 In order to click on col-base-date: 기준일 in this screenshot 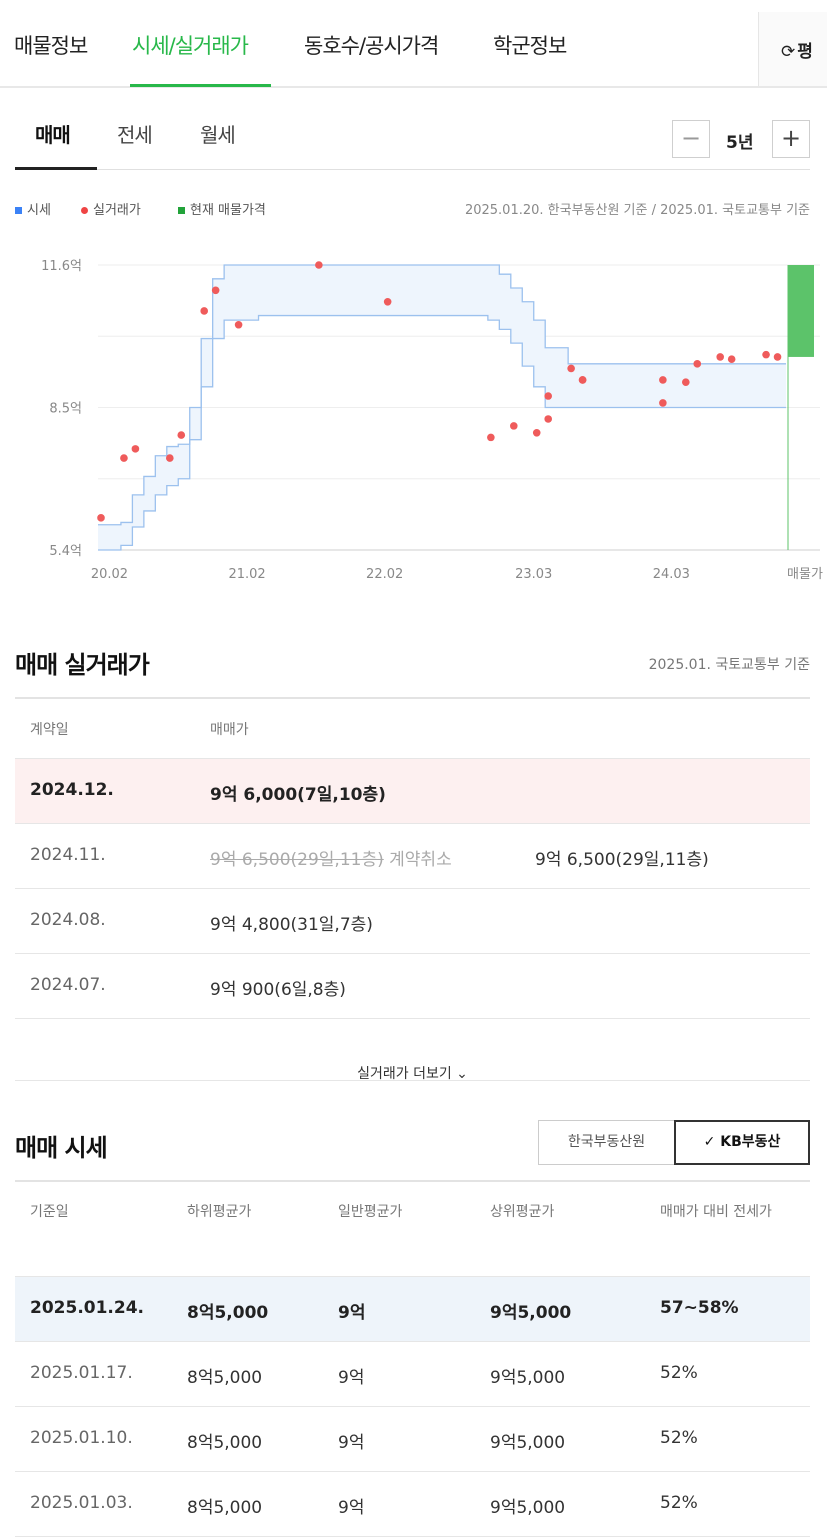, I will do `click(49, 1212)`.